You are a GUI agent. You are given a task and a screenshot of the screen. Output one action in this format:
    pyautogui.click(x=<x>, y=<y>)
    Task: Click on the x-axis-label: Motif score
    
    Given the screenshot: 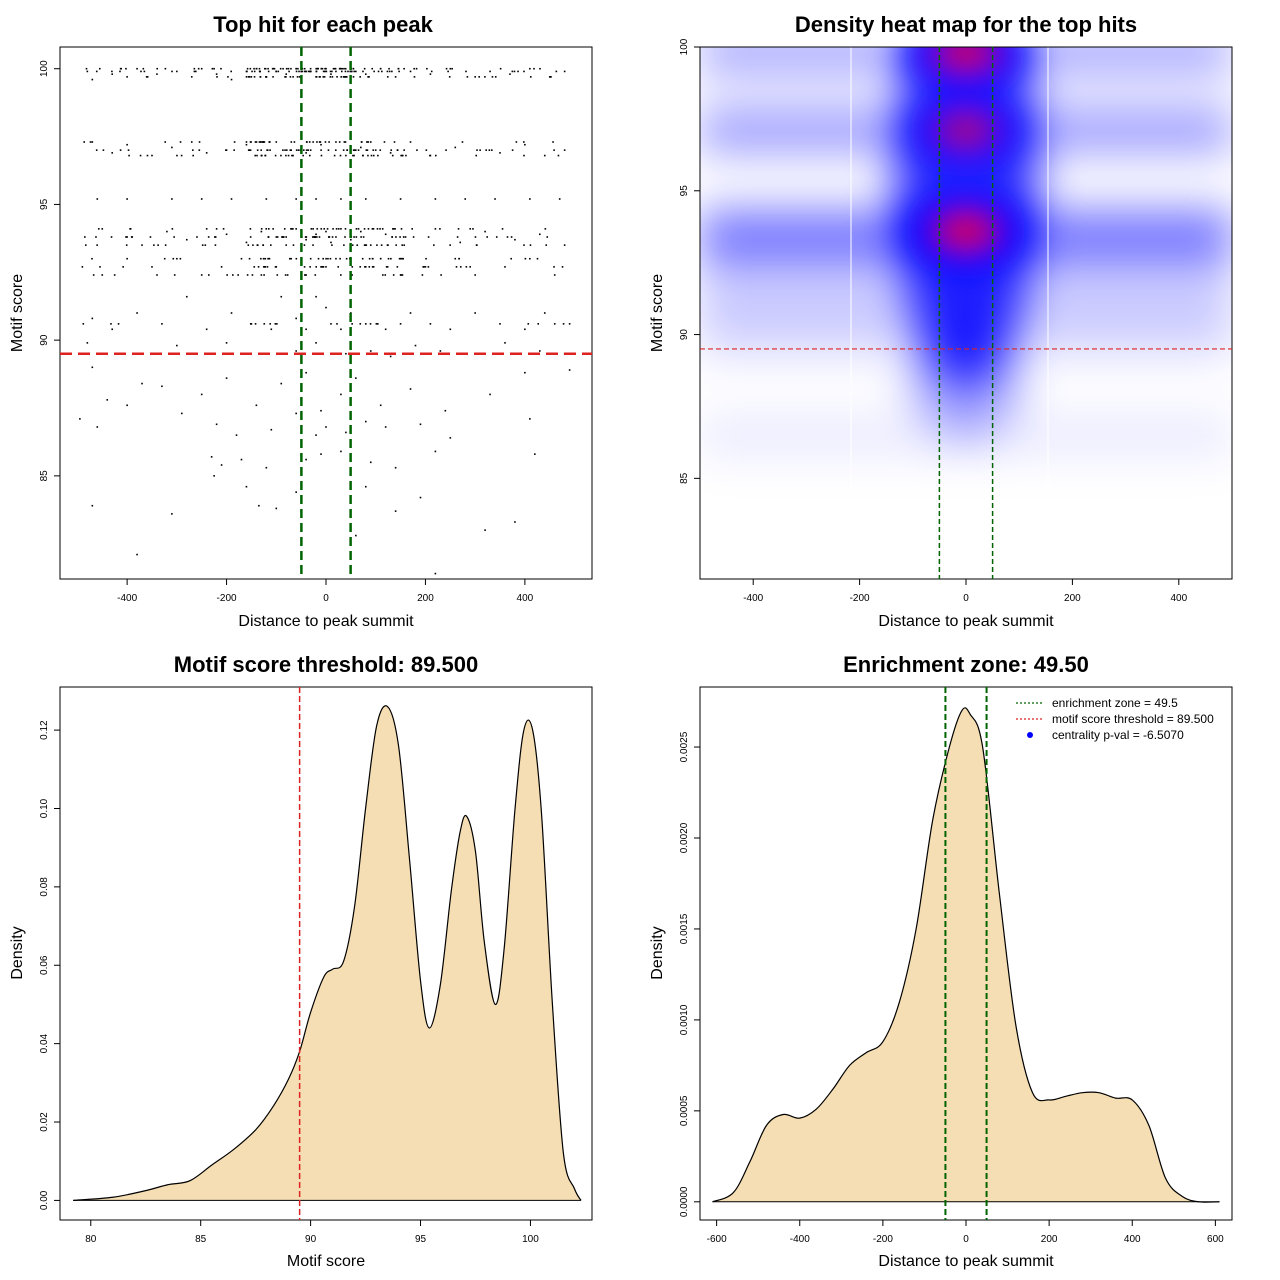 What is the action you would take?
    pyautogui.click(x=326, y=1261)
    